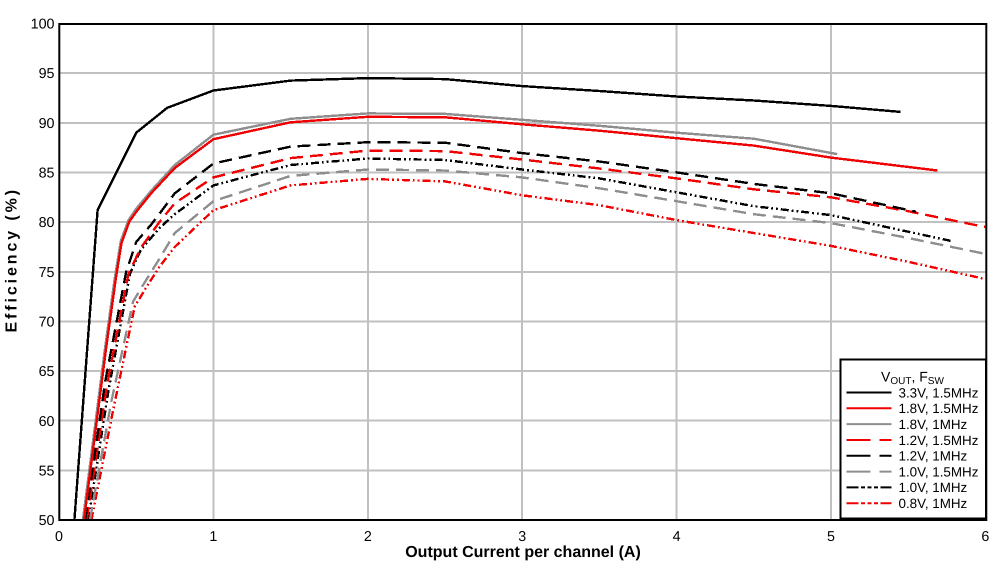 The height and width of the screenshot is (577, 1006). What do you see at coordinates (213, 537) in the screenshot?
I see `svg-text: 1` at bounding box center [213, 537].